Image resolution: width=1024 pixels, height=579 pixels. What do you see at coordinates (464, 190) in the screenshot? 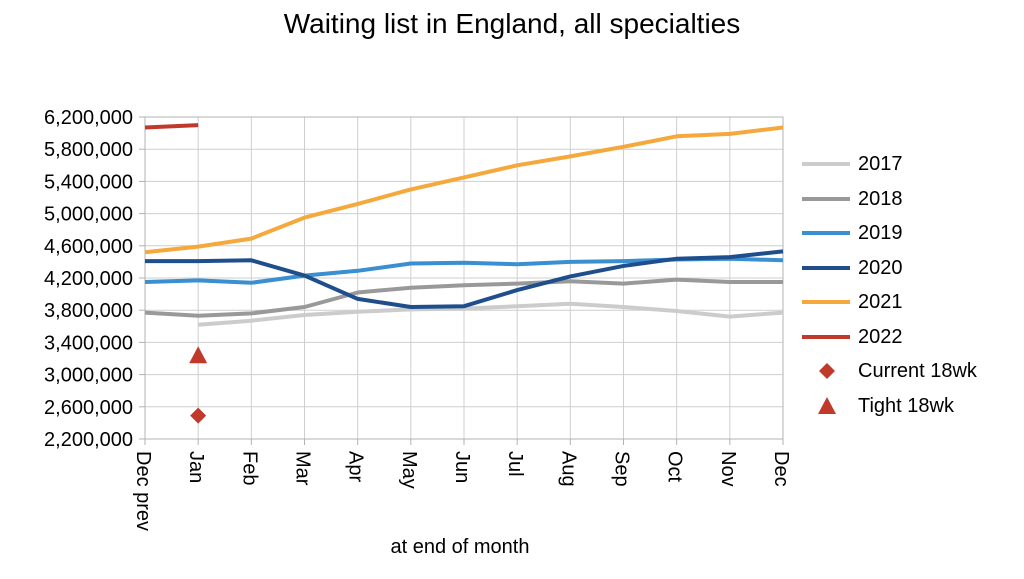
I see `series-line-2021` at bounding box center [464, 190].